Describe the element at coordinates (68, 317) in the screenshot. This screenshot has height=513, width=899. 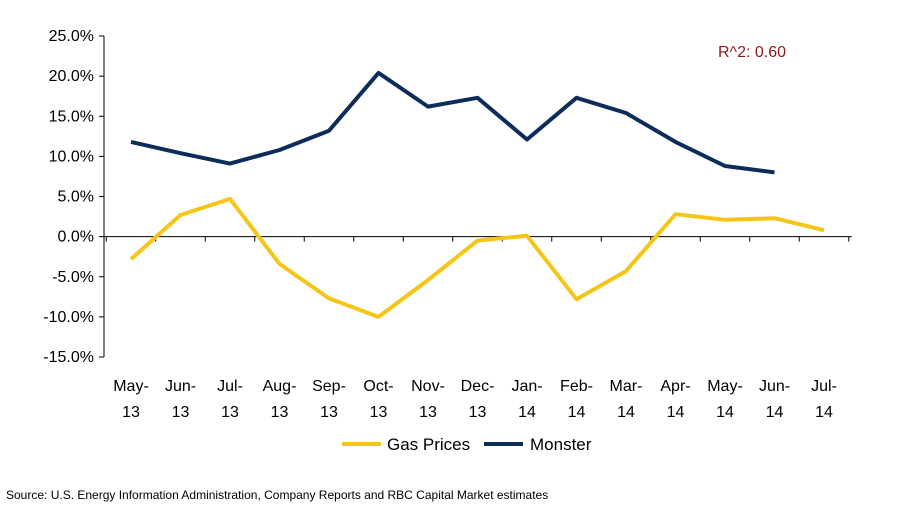
I see `y-tick-label: -10.0%` at that location.